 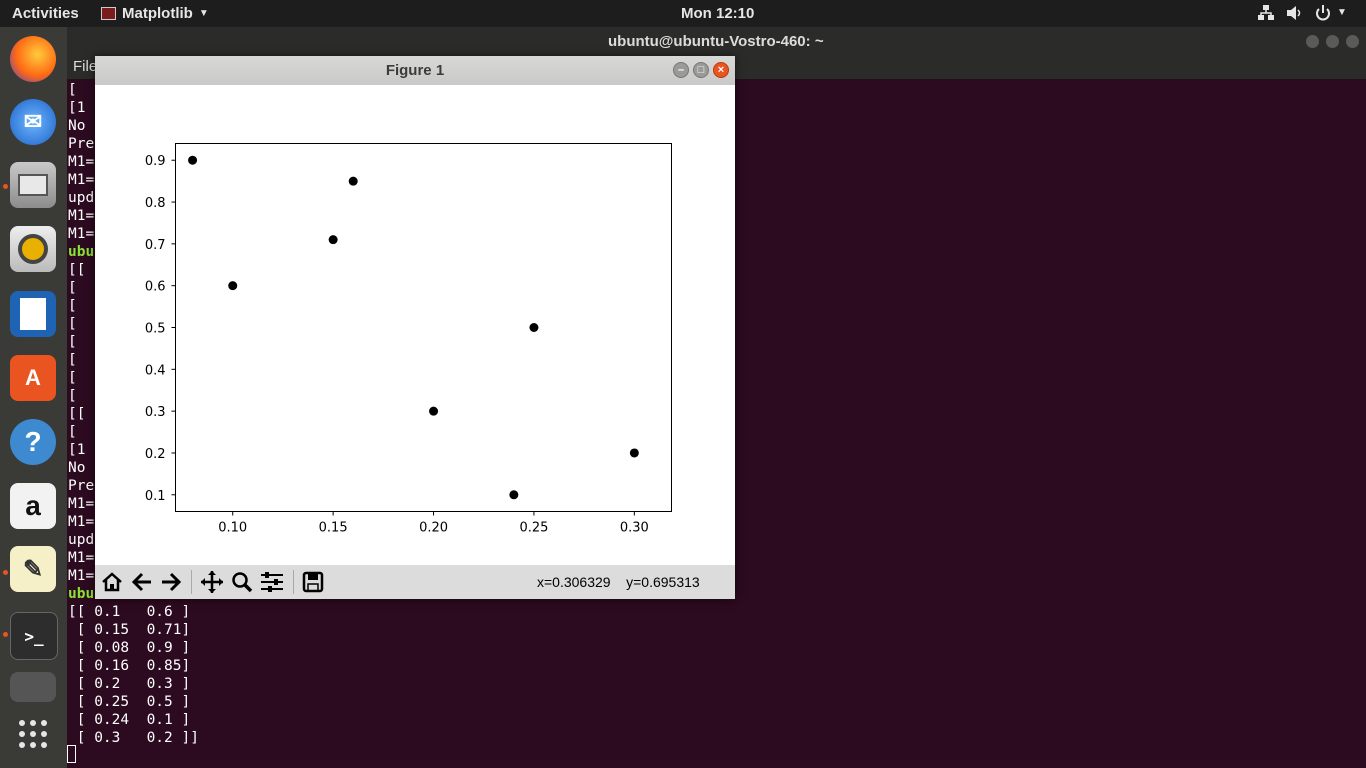 I want to click on menu-file: File, so click(x=85, y=66).